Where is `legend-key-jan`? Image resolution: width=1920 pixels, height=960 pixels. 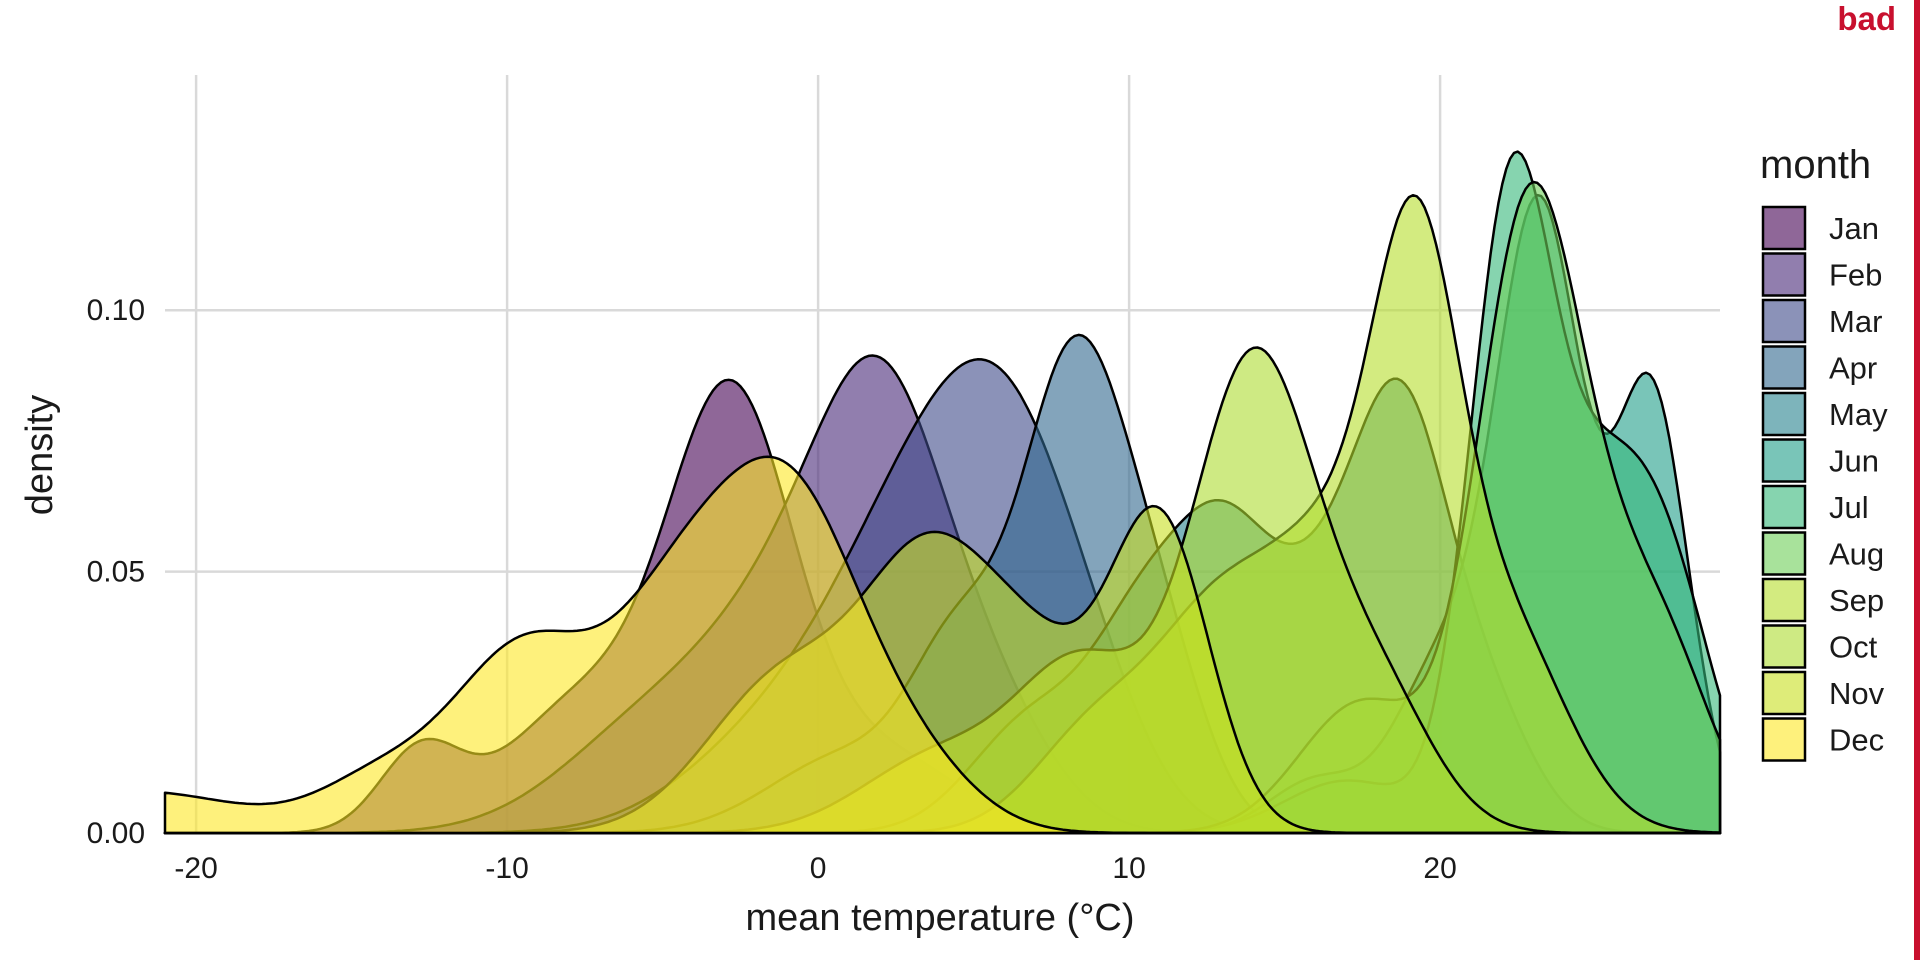 legend-key-jan is located at coordinates (1784, 228).